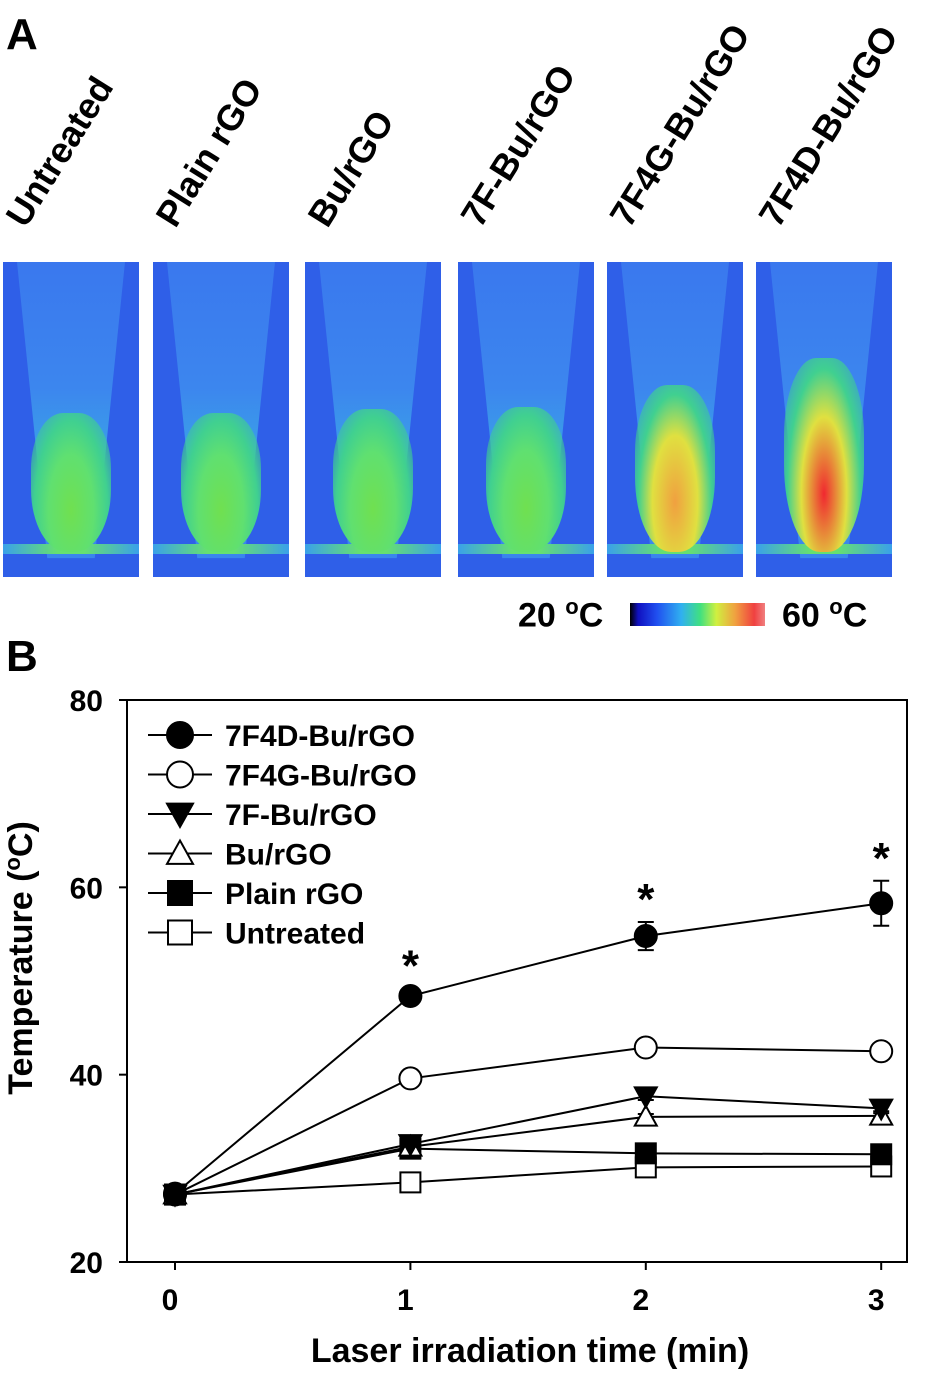 This screenshot has width=933, height=1373. Describe the element at coordinates (321, 776) in the screenshot. I see `legend-label: 7F4G-Bu/rGO` at that location.